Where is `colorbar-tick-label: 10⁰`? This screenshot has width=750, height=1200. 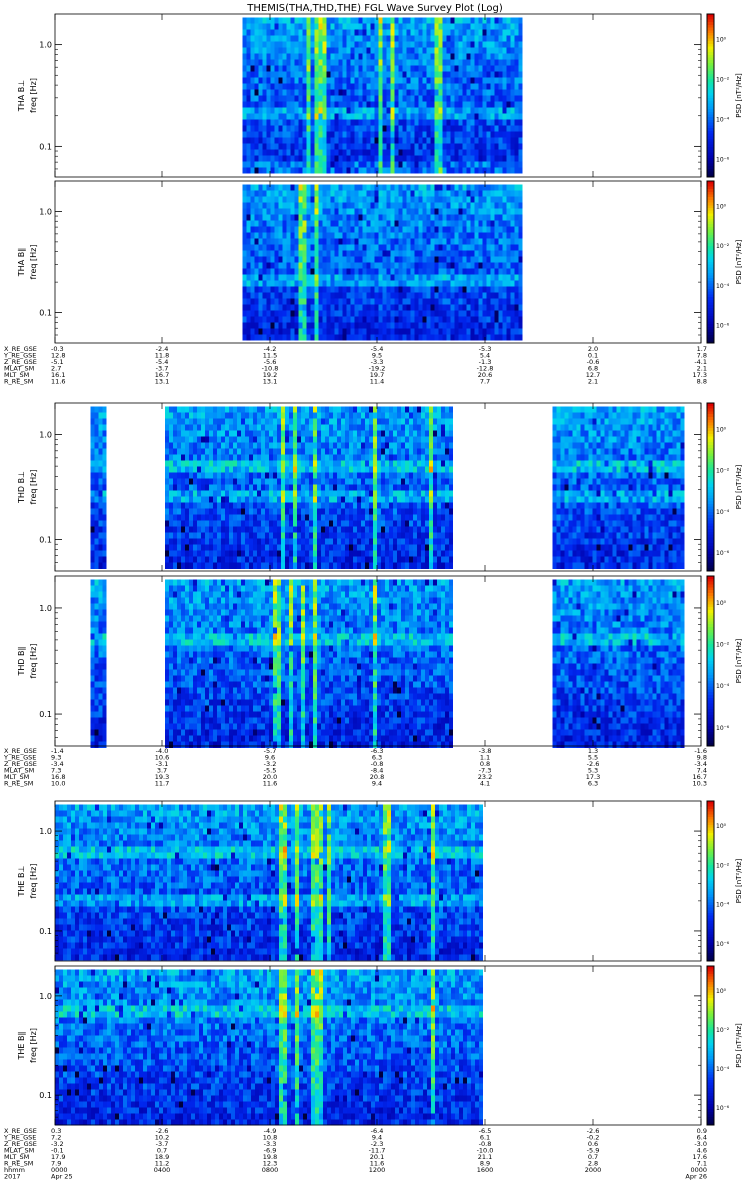
colorbar-tick-label: 10⁰ is located at coordinates (721, 40).